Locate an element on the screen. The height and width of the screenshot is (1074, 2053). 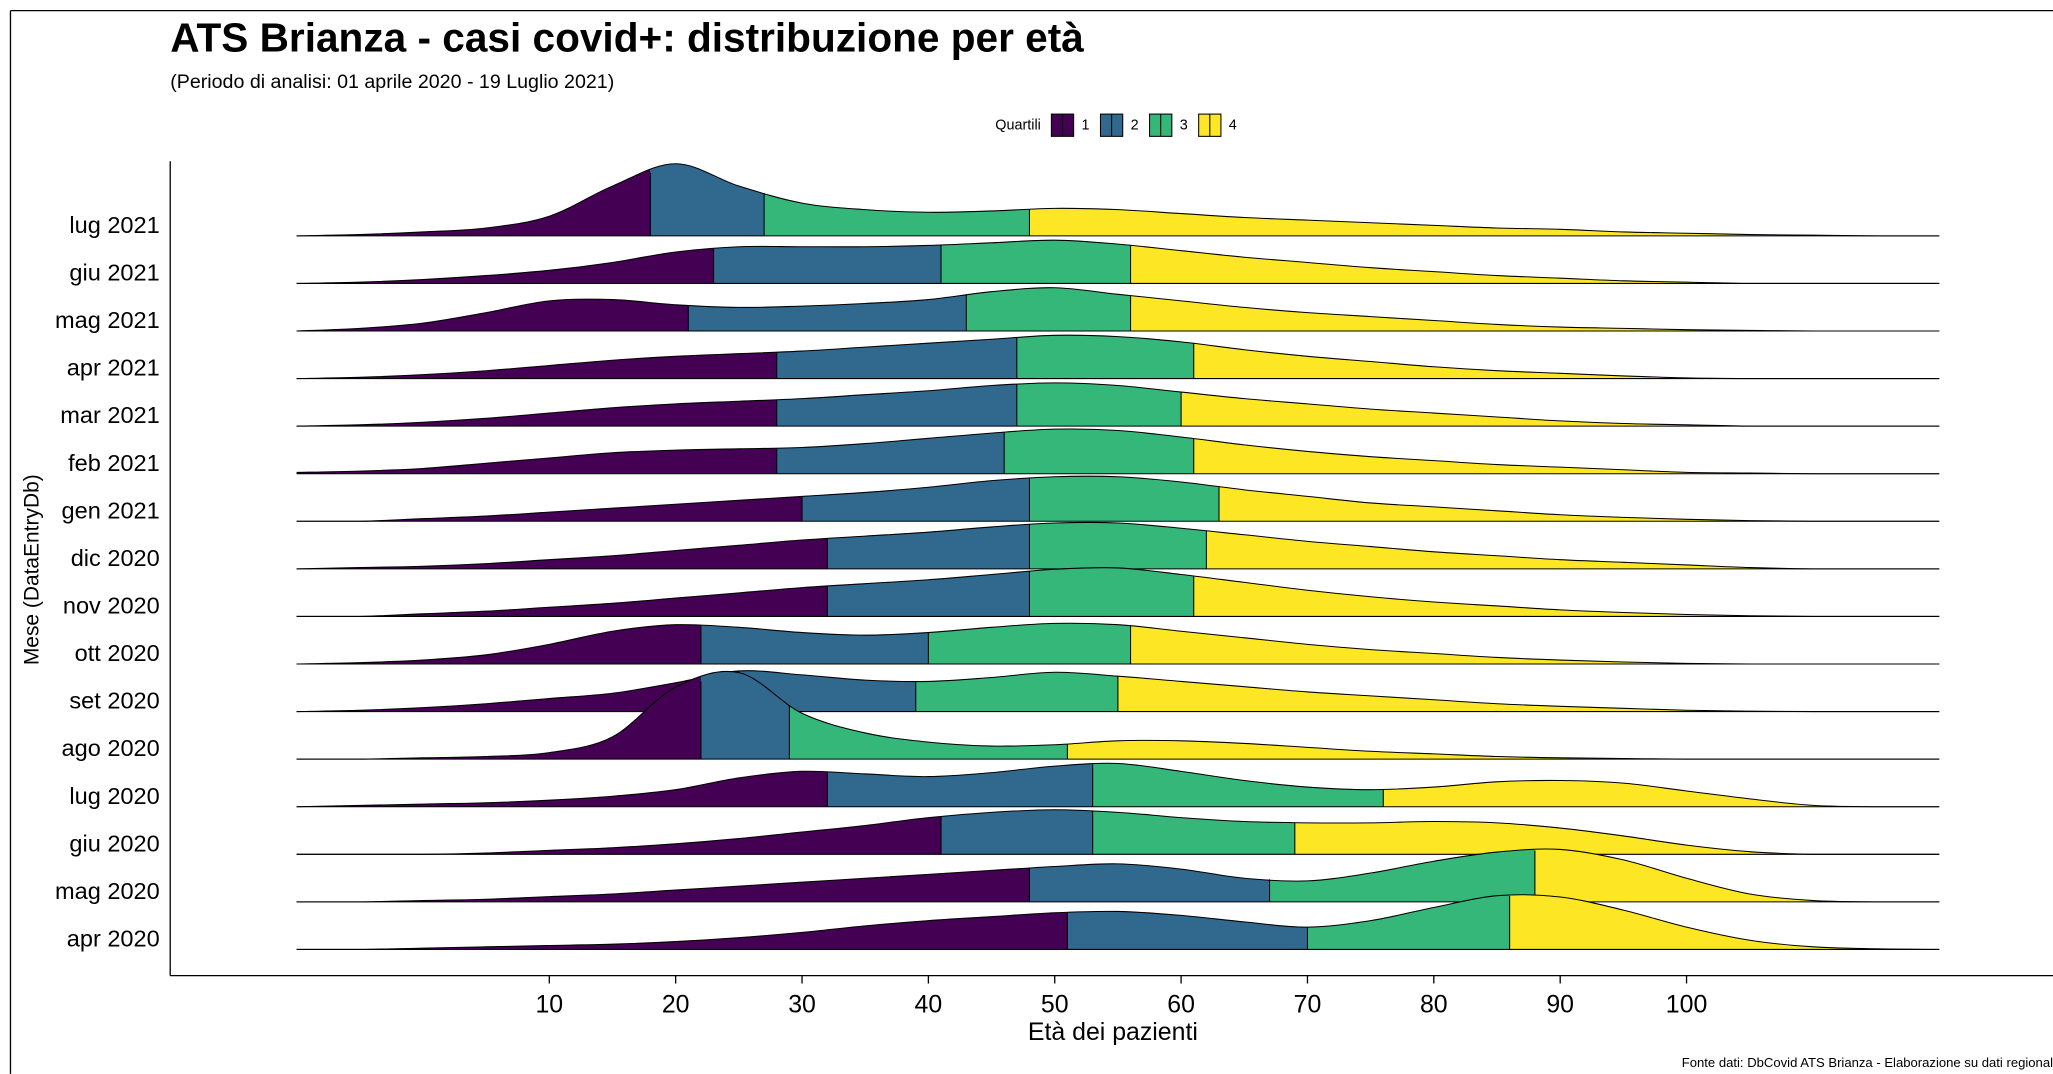
legend-label: 4 is located at coordinates (1233, 126).